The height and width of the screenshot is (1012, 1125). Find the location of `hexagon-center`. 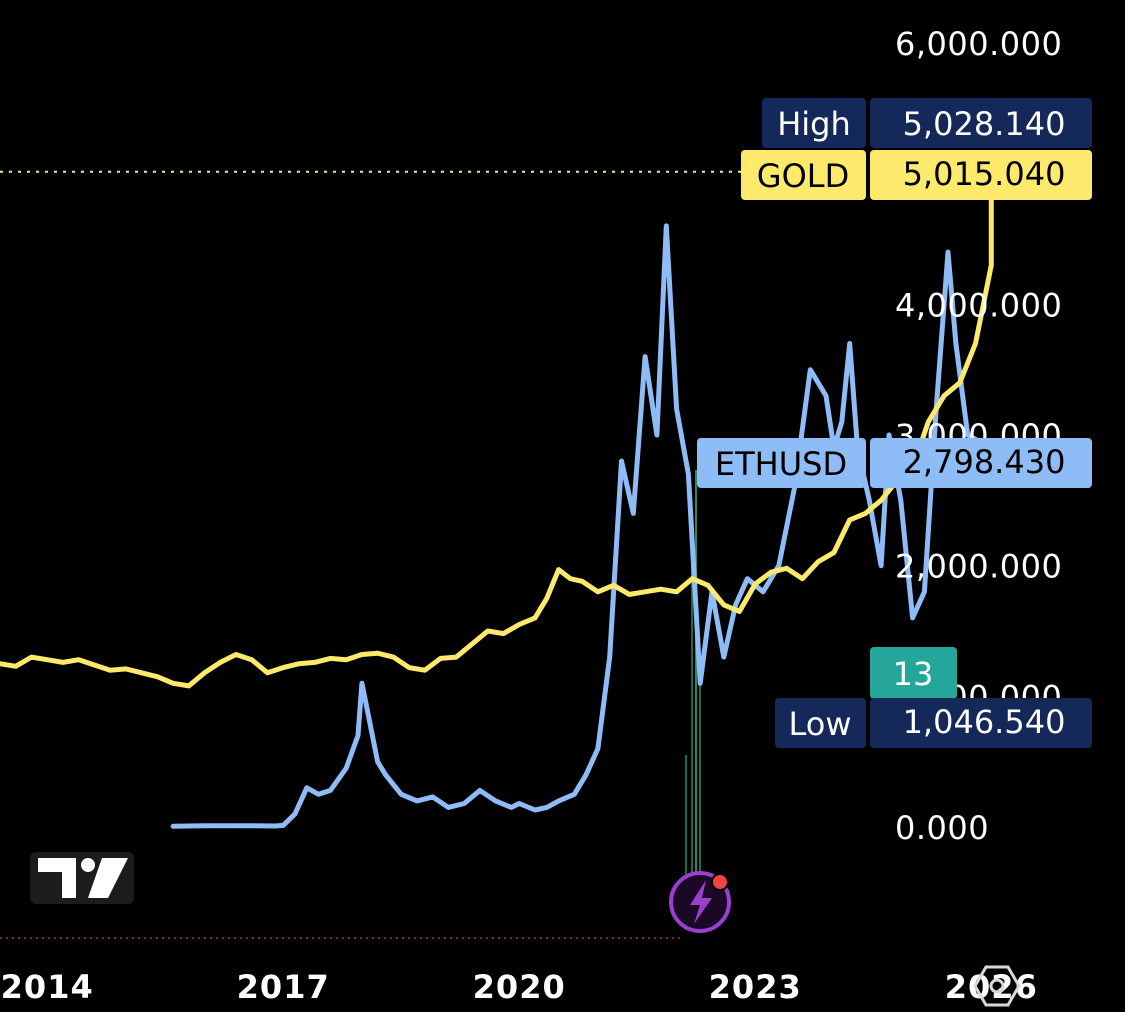

hexagon-center is located at coordinates (997, 986).